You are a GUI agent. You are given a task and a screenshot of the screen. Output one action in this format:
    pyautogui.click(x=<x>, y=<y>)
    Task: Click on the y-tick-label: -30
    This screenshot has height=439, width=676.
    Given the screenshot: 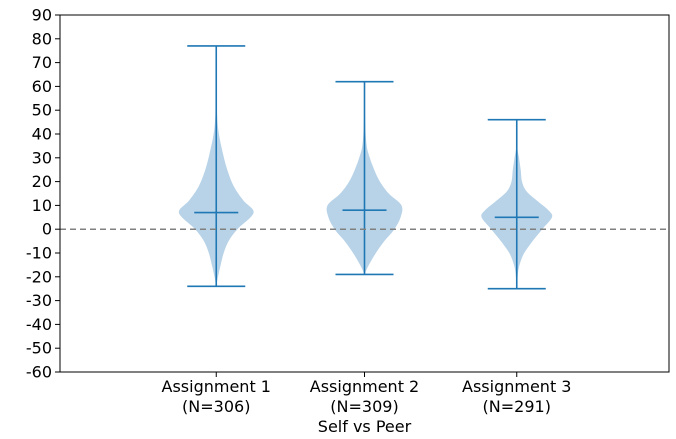 What is the action you would take?
    pyautogui.click(x=39, y=300)
    